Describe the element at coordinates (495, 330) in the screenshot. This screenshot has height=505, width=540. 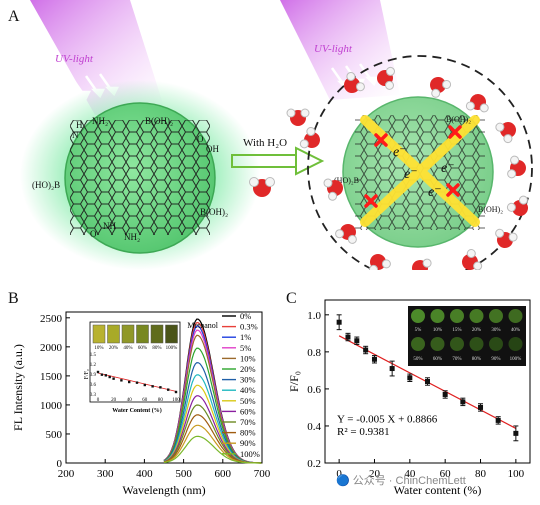
I see `vial-label-top: 30%` at that location.